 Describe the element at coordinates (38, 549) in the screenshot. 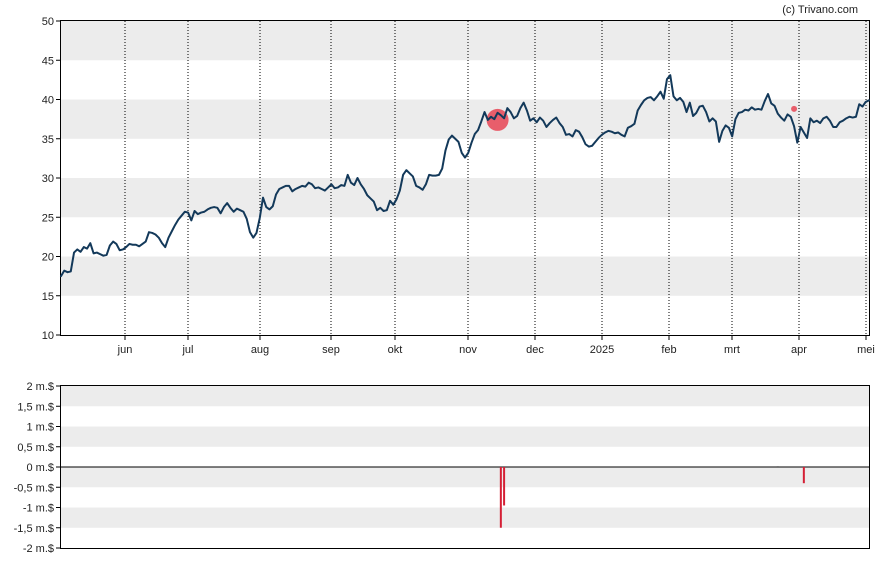

I see `volume-y-tick-label: -2 m.$` at that location.